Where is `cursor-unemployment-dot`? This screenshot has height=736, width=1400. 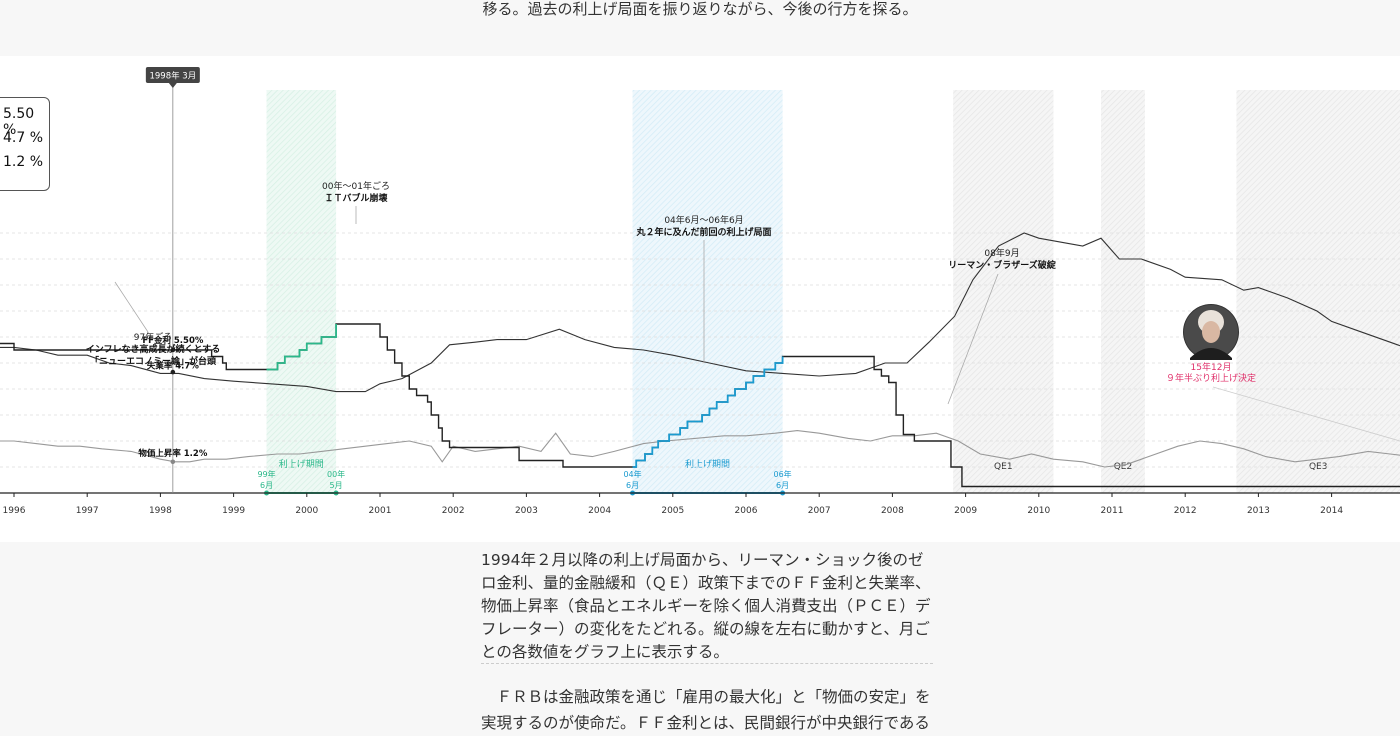 cursor-unemployment-dot is located at coordinates (173, 372).